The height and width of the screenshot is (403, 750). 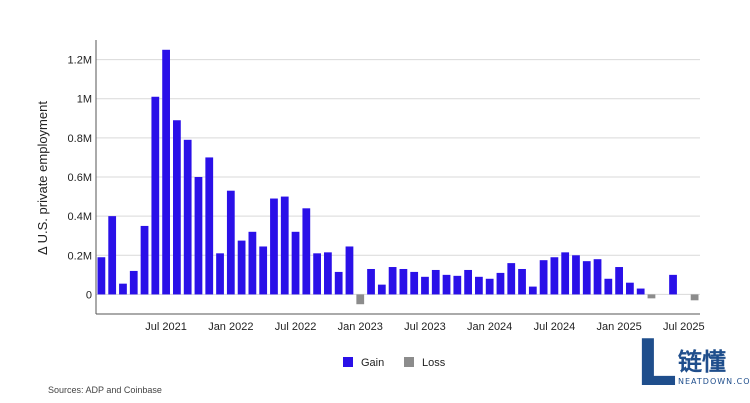 I want to click on y-tick-labels: 0 0.2M 0.4M 0.6M 0.8M 1M 1.2M, so click(x=80, y=178).